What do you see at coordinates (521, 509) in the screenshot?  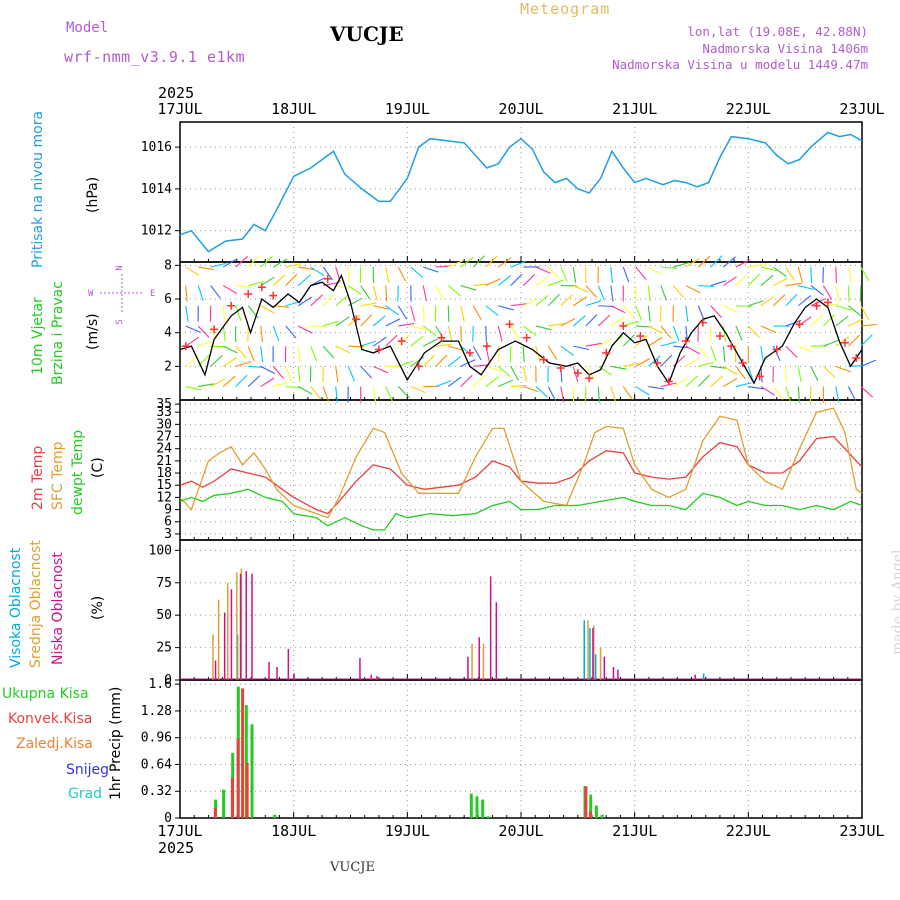 I see `temperature-series-dewpoint` at bounding box center [521, 509].